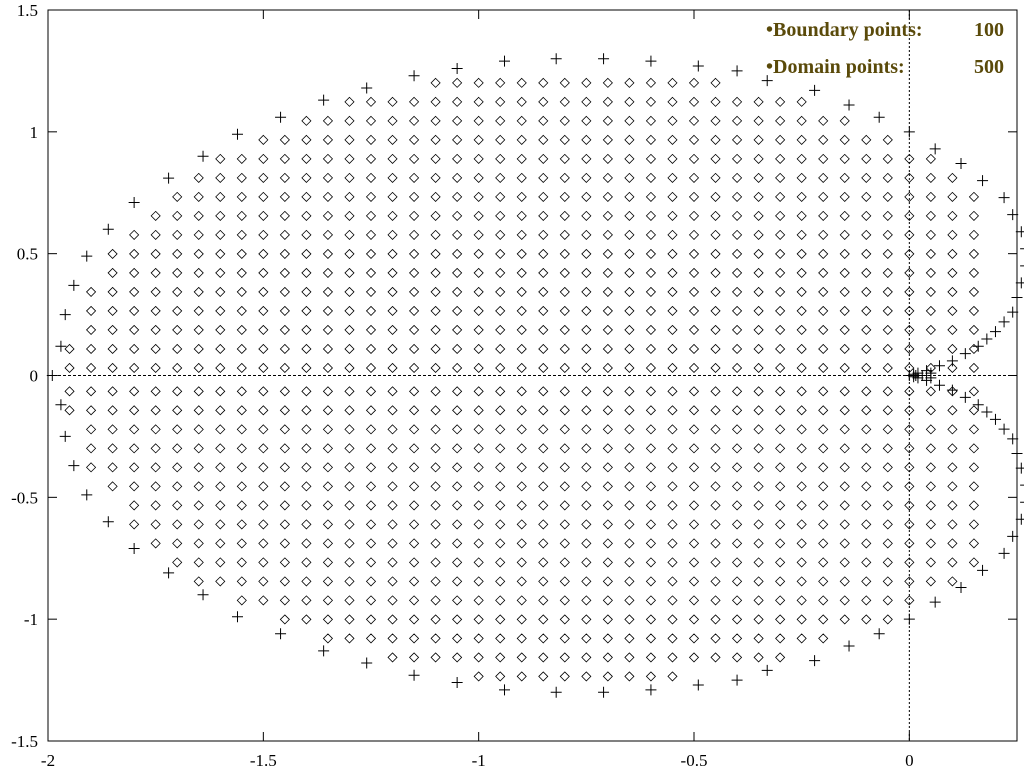 The height and width of the screenshot is (768, 1024). I want to click on y-tick-label: 1, so click(34, 132).